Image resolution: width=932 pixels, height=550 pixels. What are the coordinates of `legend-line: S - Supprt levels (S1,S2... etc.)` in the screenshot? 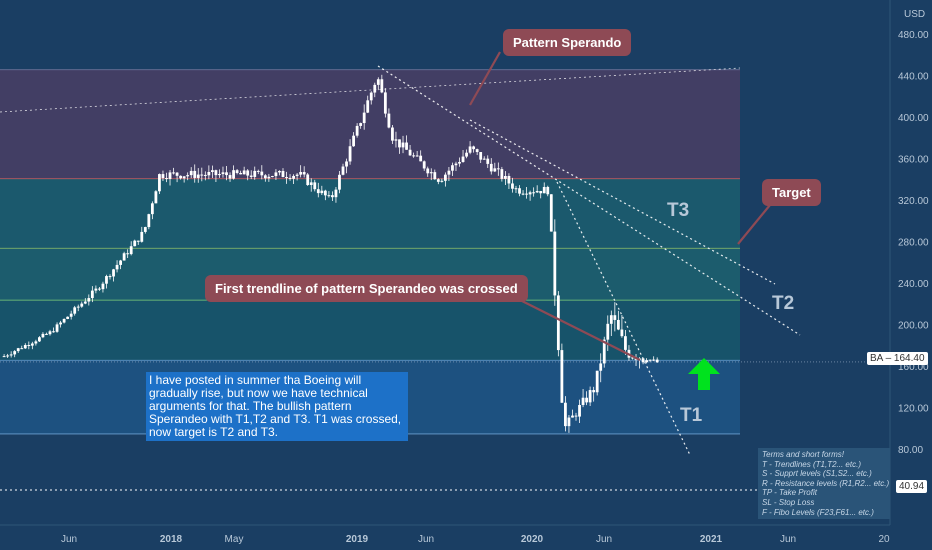 It's located at (817, 474).